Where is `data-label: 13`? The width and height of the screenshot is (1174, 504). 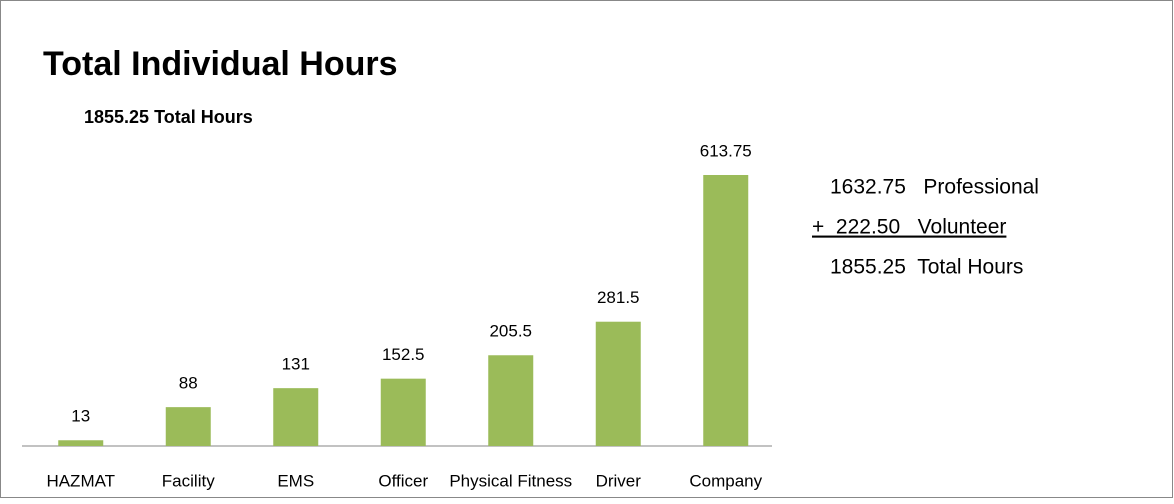 data-label: 13 is located at coordinates (80, 416).